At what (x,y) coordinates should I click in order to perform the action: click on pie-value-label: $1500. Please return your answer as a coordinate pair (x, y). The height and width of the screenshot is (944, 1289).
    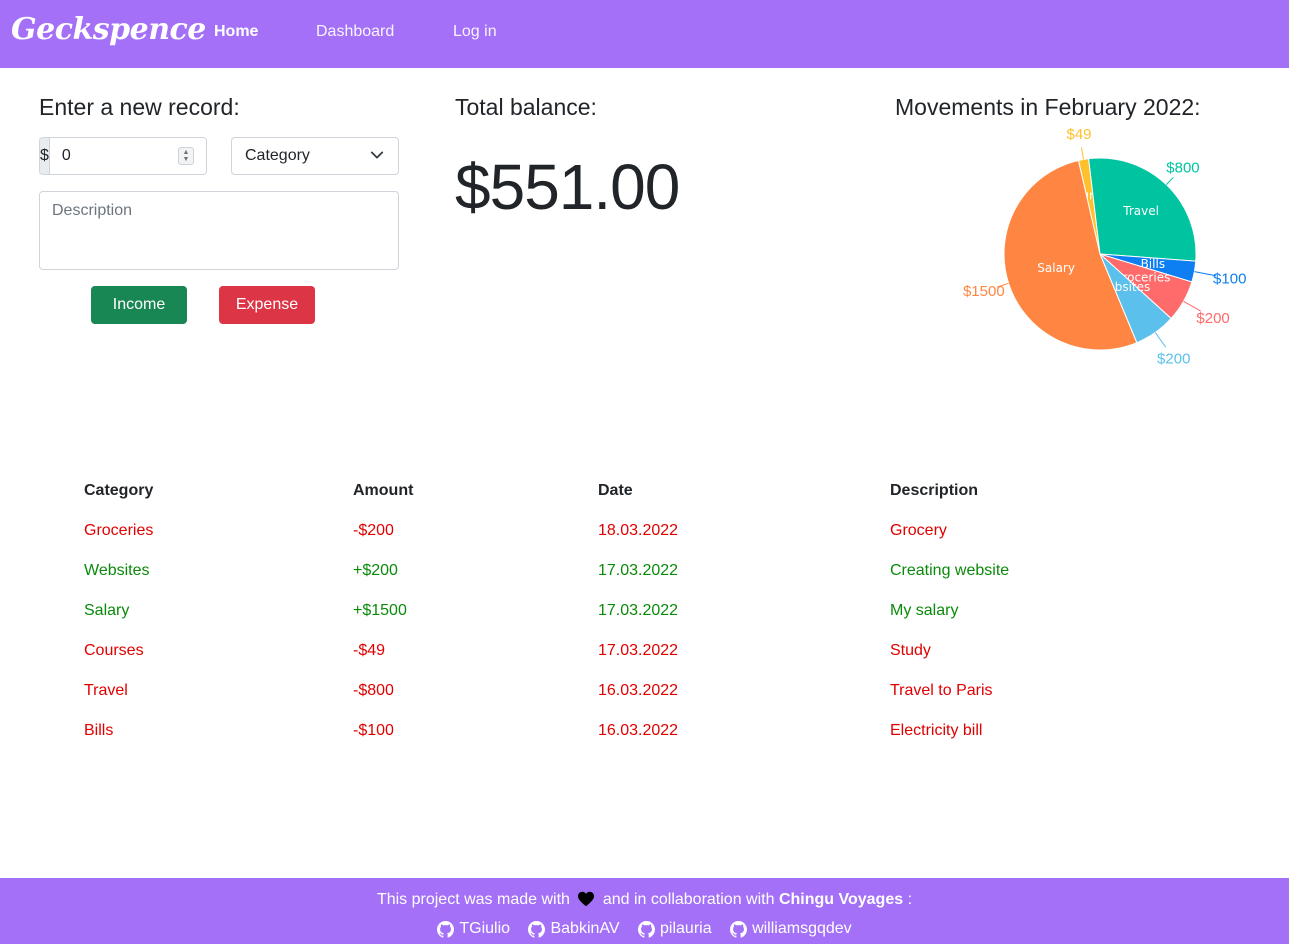
    Looking at the image, I should click on (984, 291).